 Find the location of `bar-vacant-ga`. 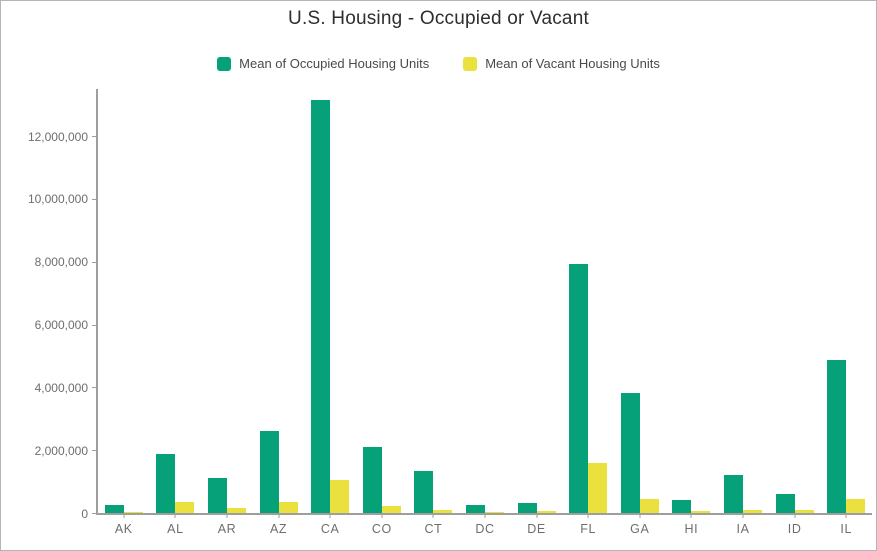

bar-vacant-ga is located at coordinates (649, 505).